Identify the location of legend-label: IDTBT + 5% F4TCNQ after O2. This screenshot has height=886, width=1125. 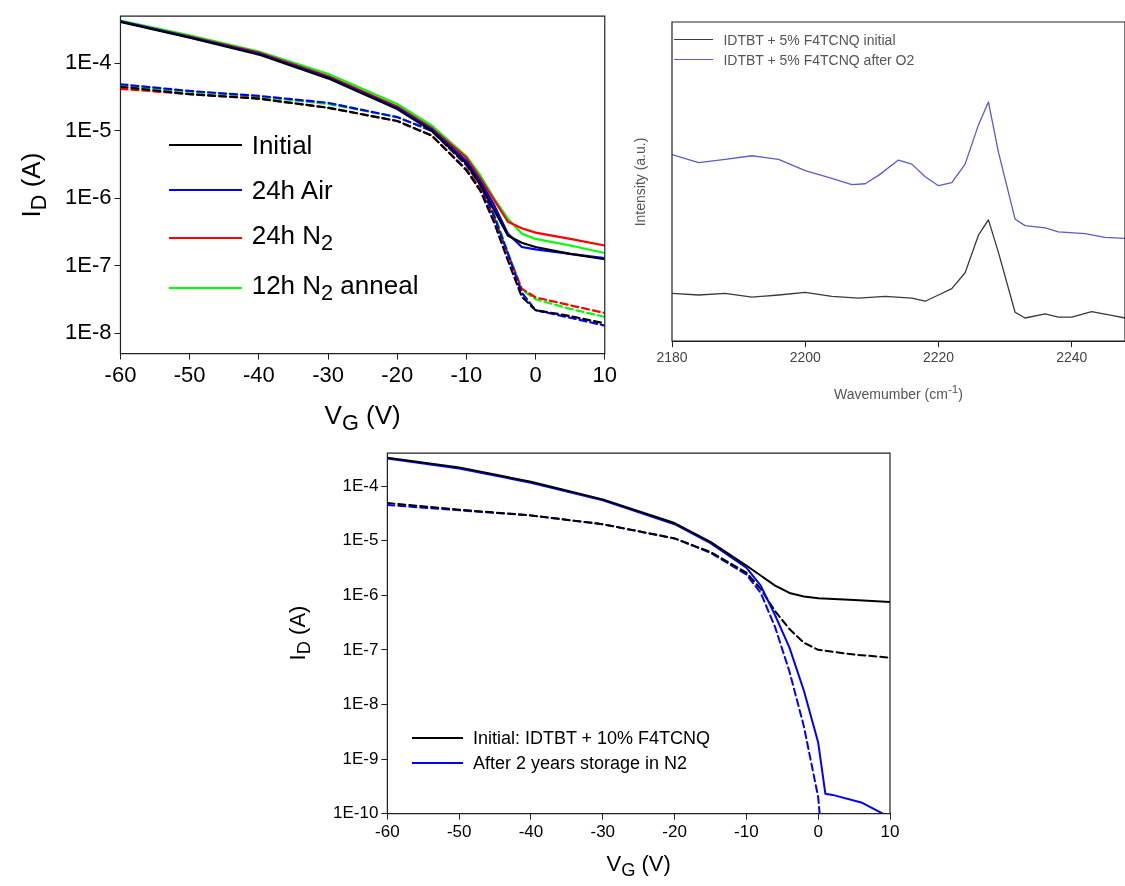
(819, 59).